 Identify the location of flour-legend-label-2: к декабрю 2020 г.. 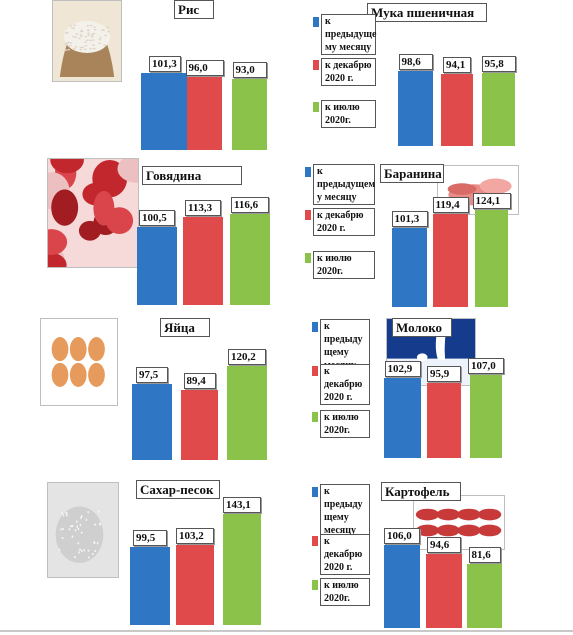
(348, 72).